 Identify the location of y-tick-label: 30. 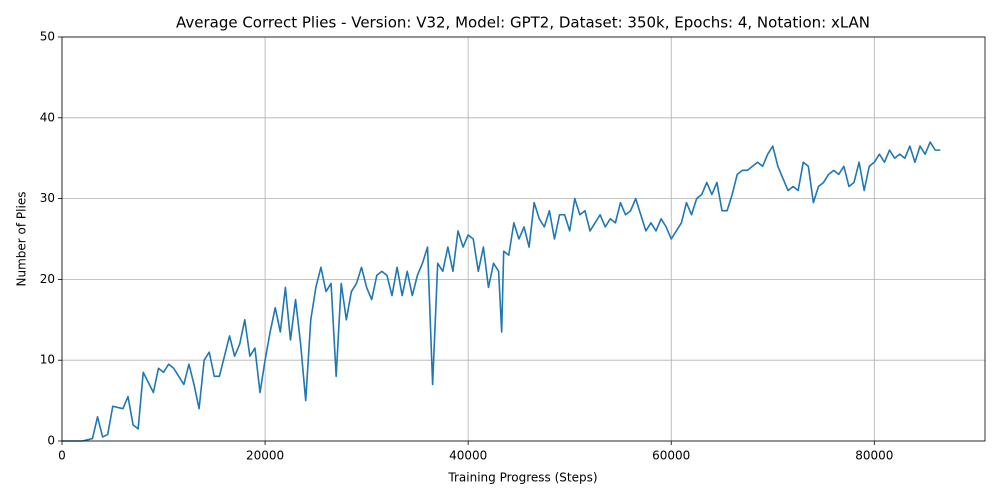
(47, 198).